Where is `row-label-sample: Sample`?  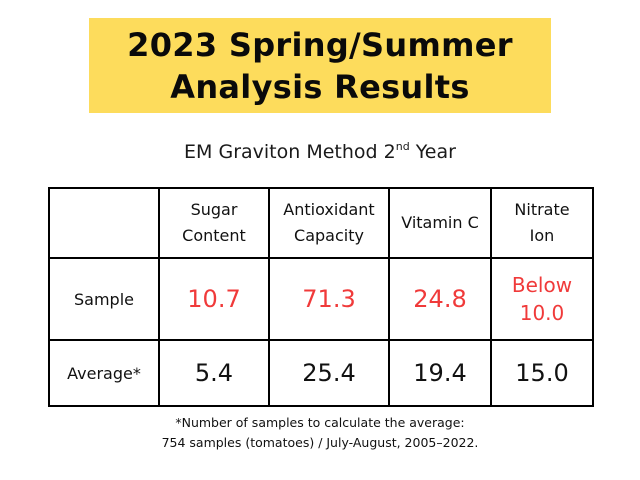 row-label-sample: Sample is located at coordinates (104, 299).